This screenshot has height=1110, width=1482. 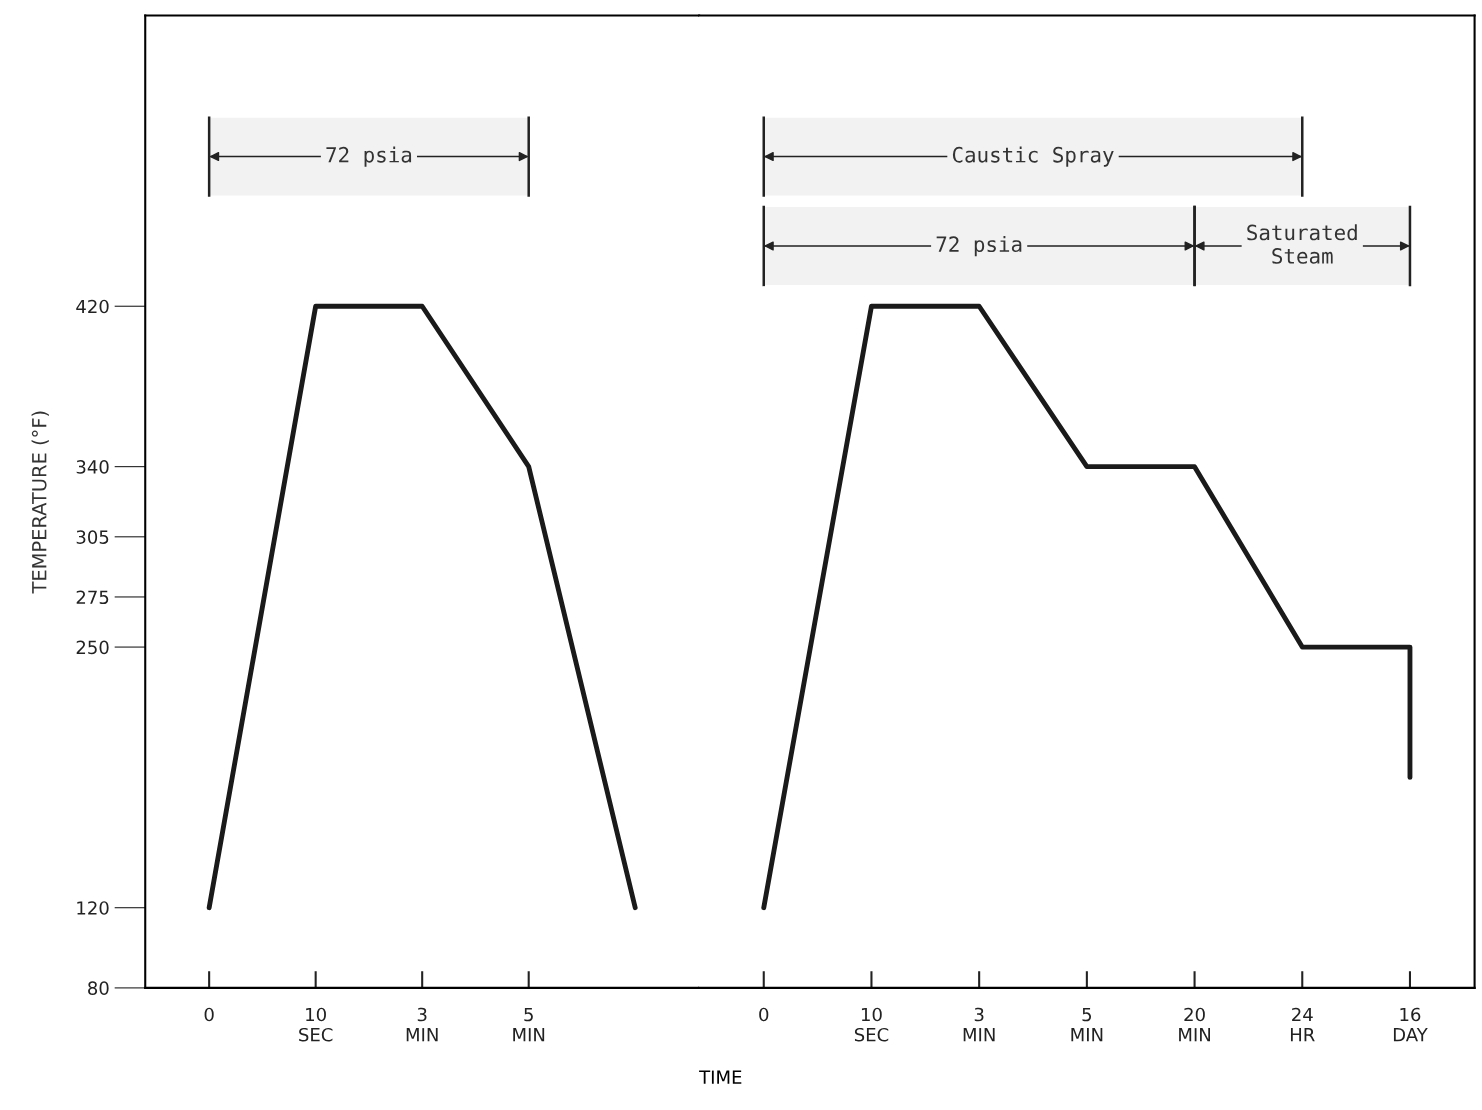 What do you see at coordinates (92, 306) in the screenshot?
I see `y-tick-label: 420` at bounding box center [92, 306].